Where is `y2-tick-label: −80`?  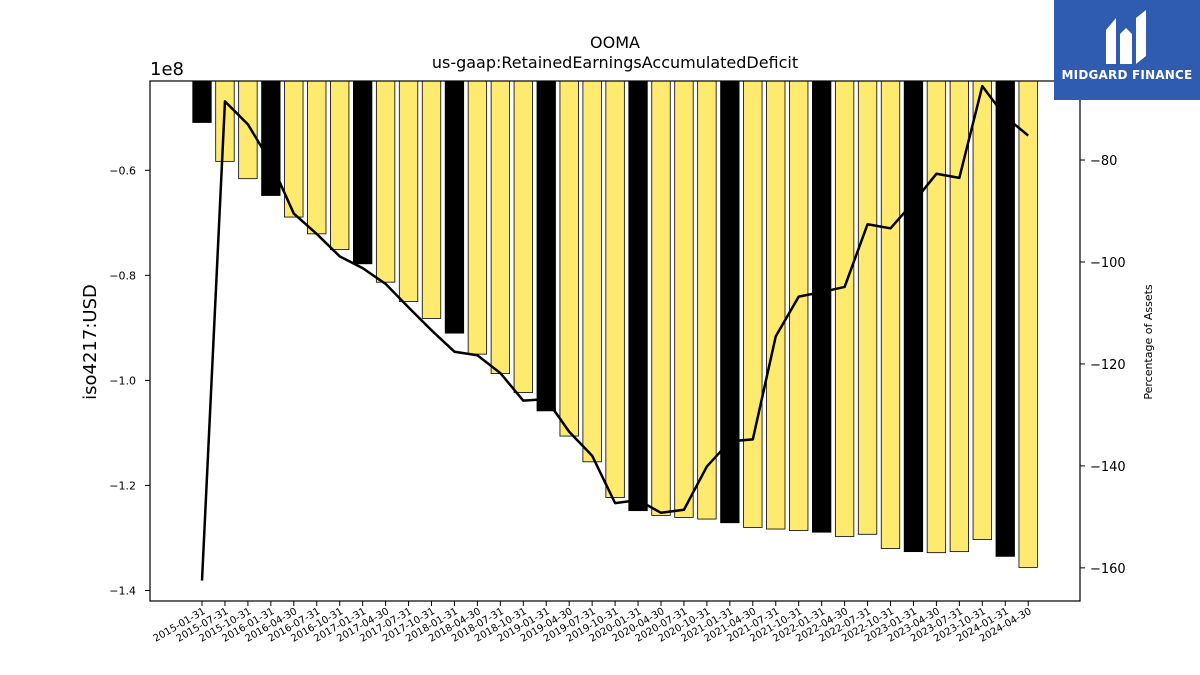
y2-tick-label: −80 is located at coordinates (1103, 161).